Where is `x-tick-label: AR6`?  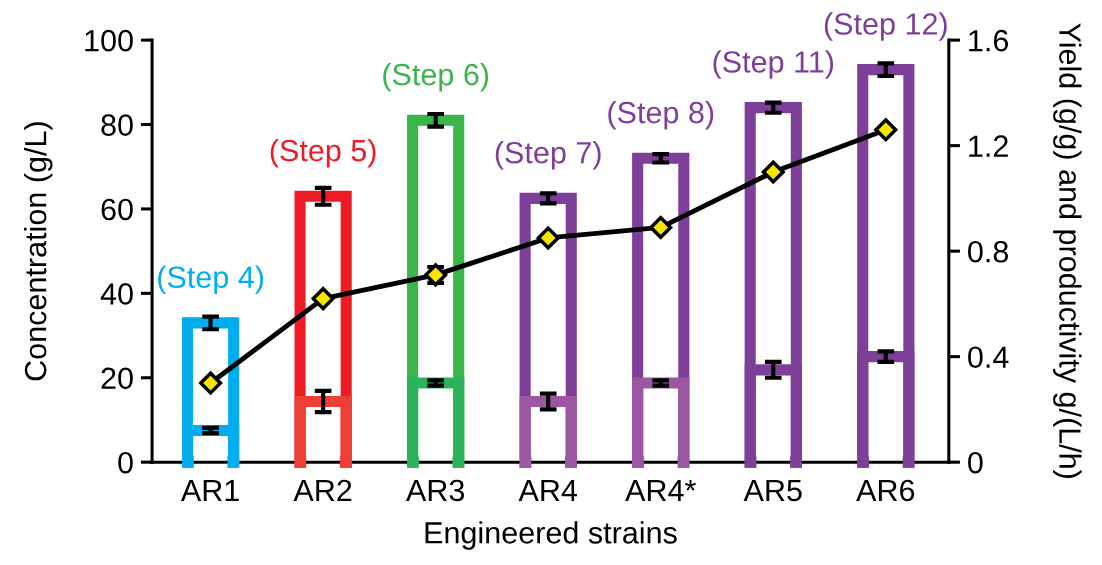 x-tick-label: AR6 is located at coordinates (885, 490).